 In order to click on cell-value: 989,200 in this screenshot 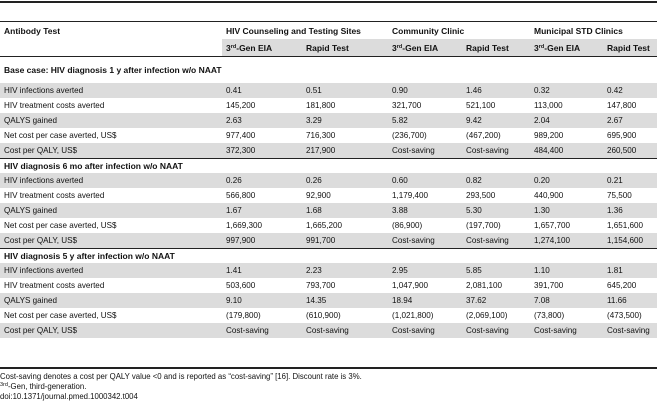, I will do `click(549, 135)`.